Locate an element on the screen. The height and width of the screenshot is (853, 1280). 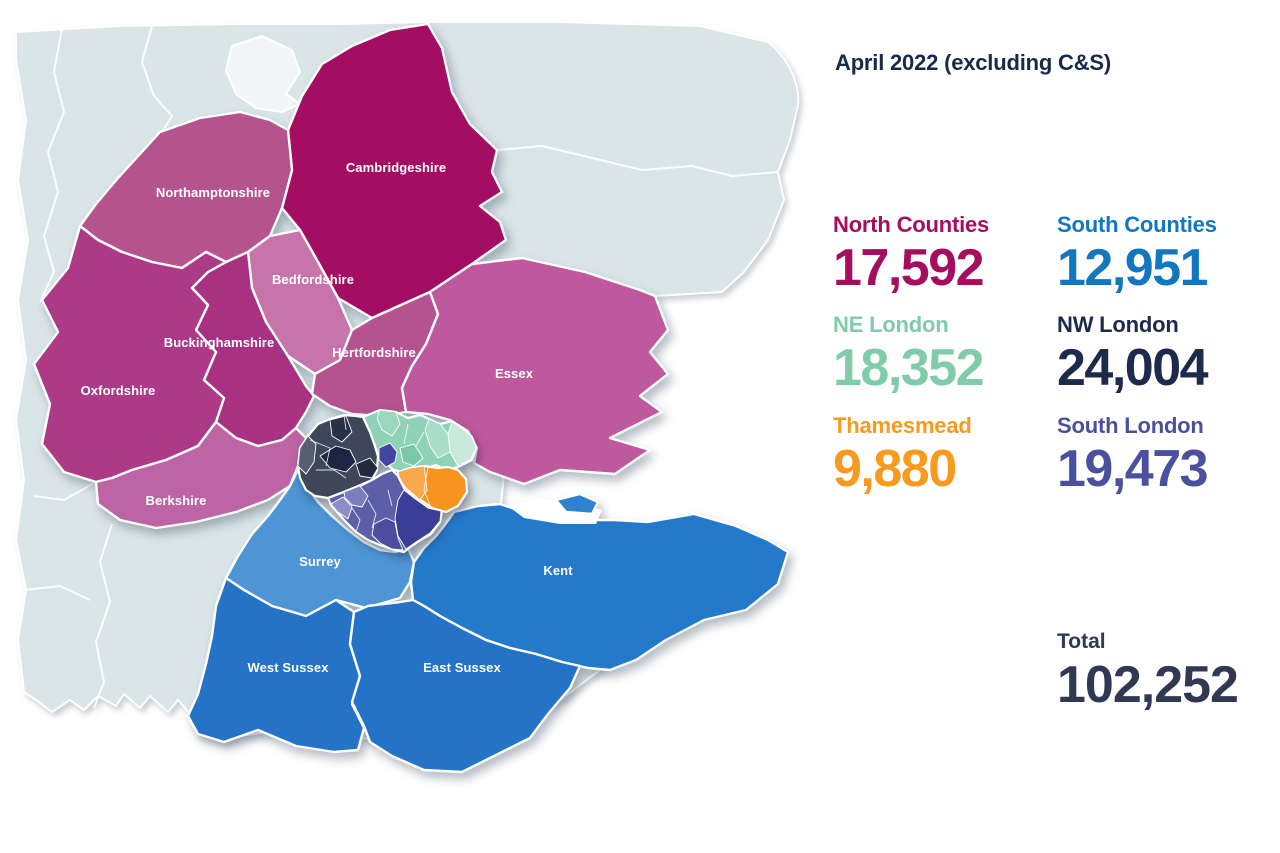
stat-value: 24,004 is located at coordinates (1133, 368).